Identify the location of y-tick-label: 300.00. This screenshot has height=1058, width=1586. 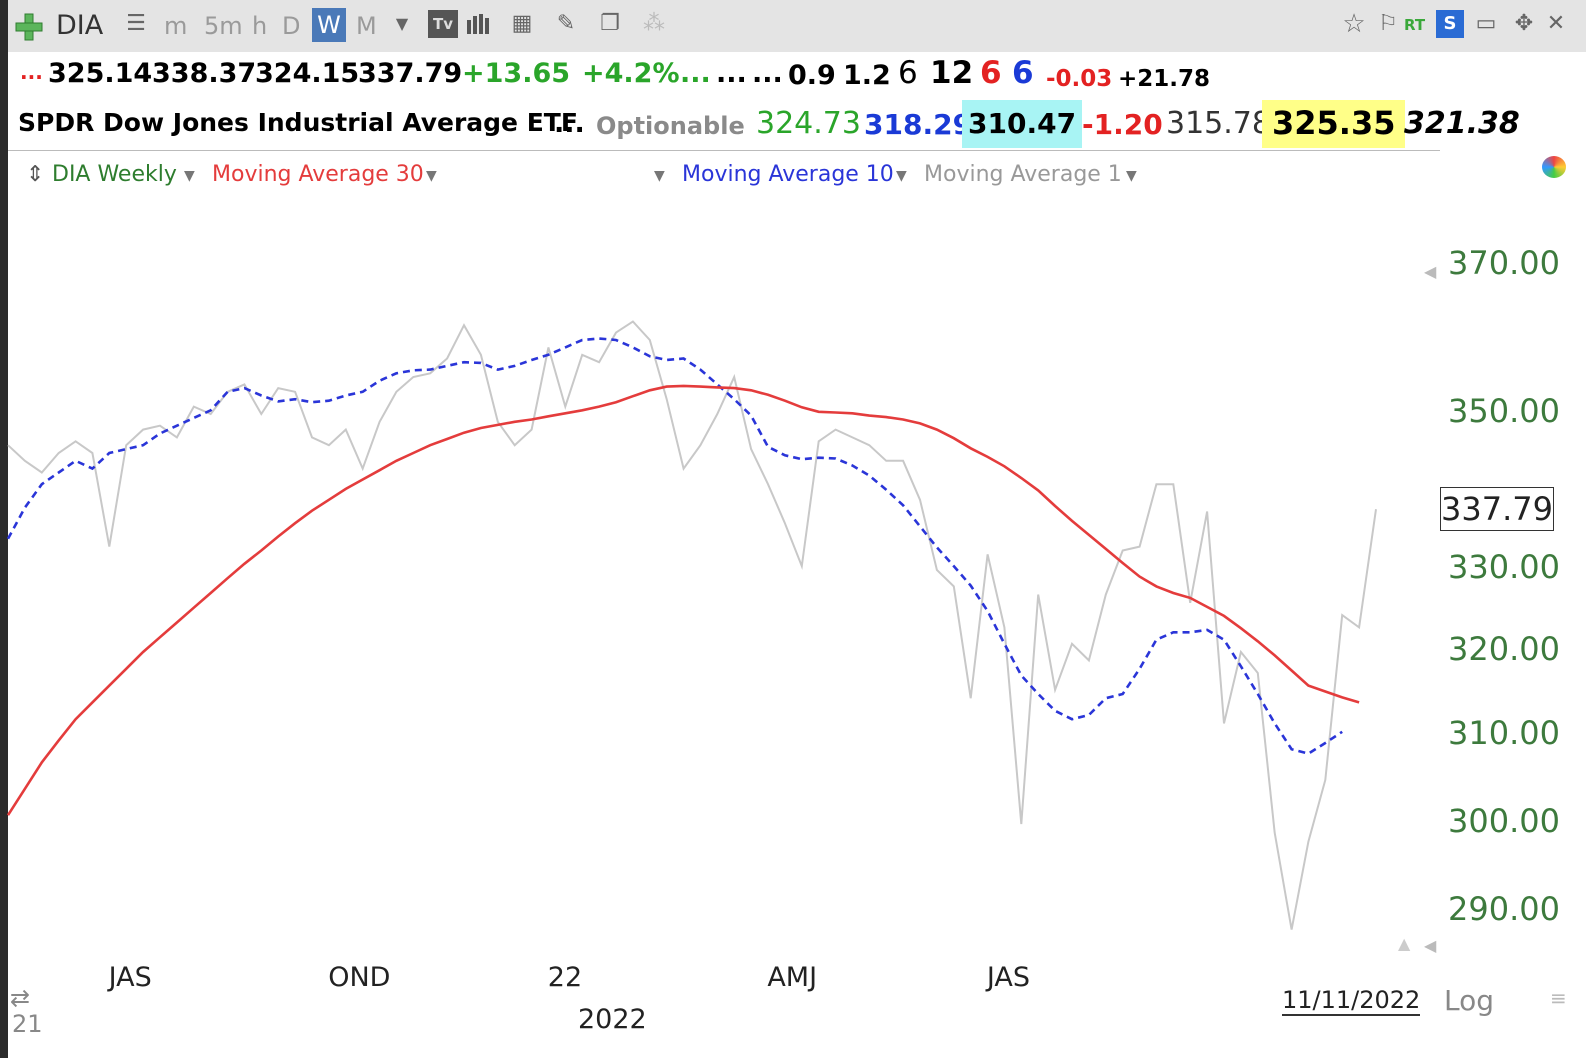
(1504, 821).